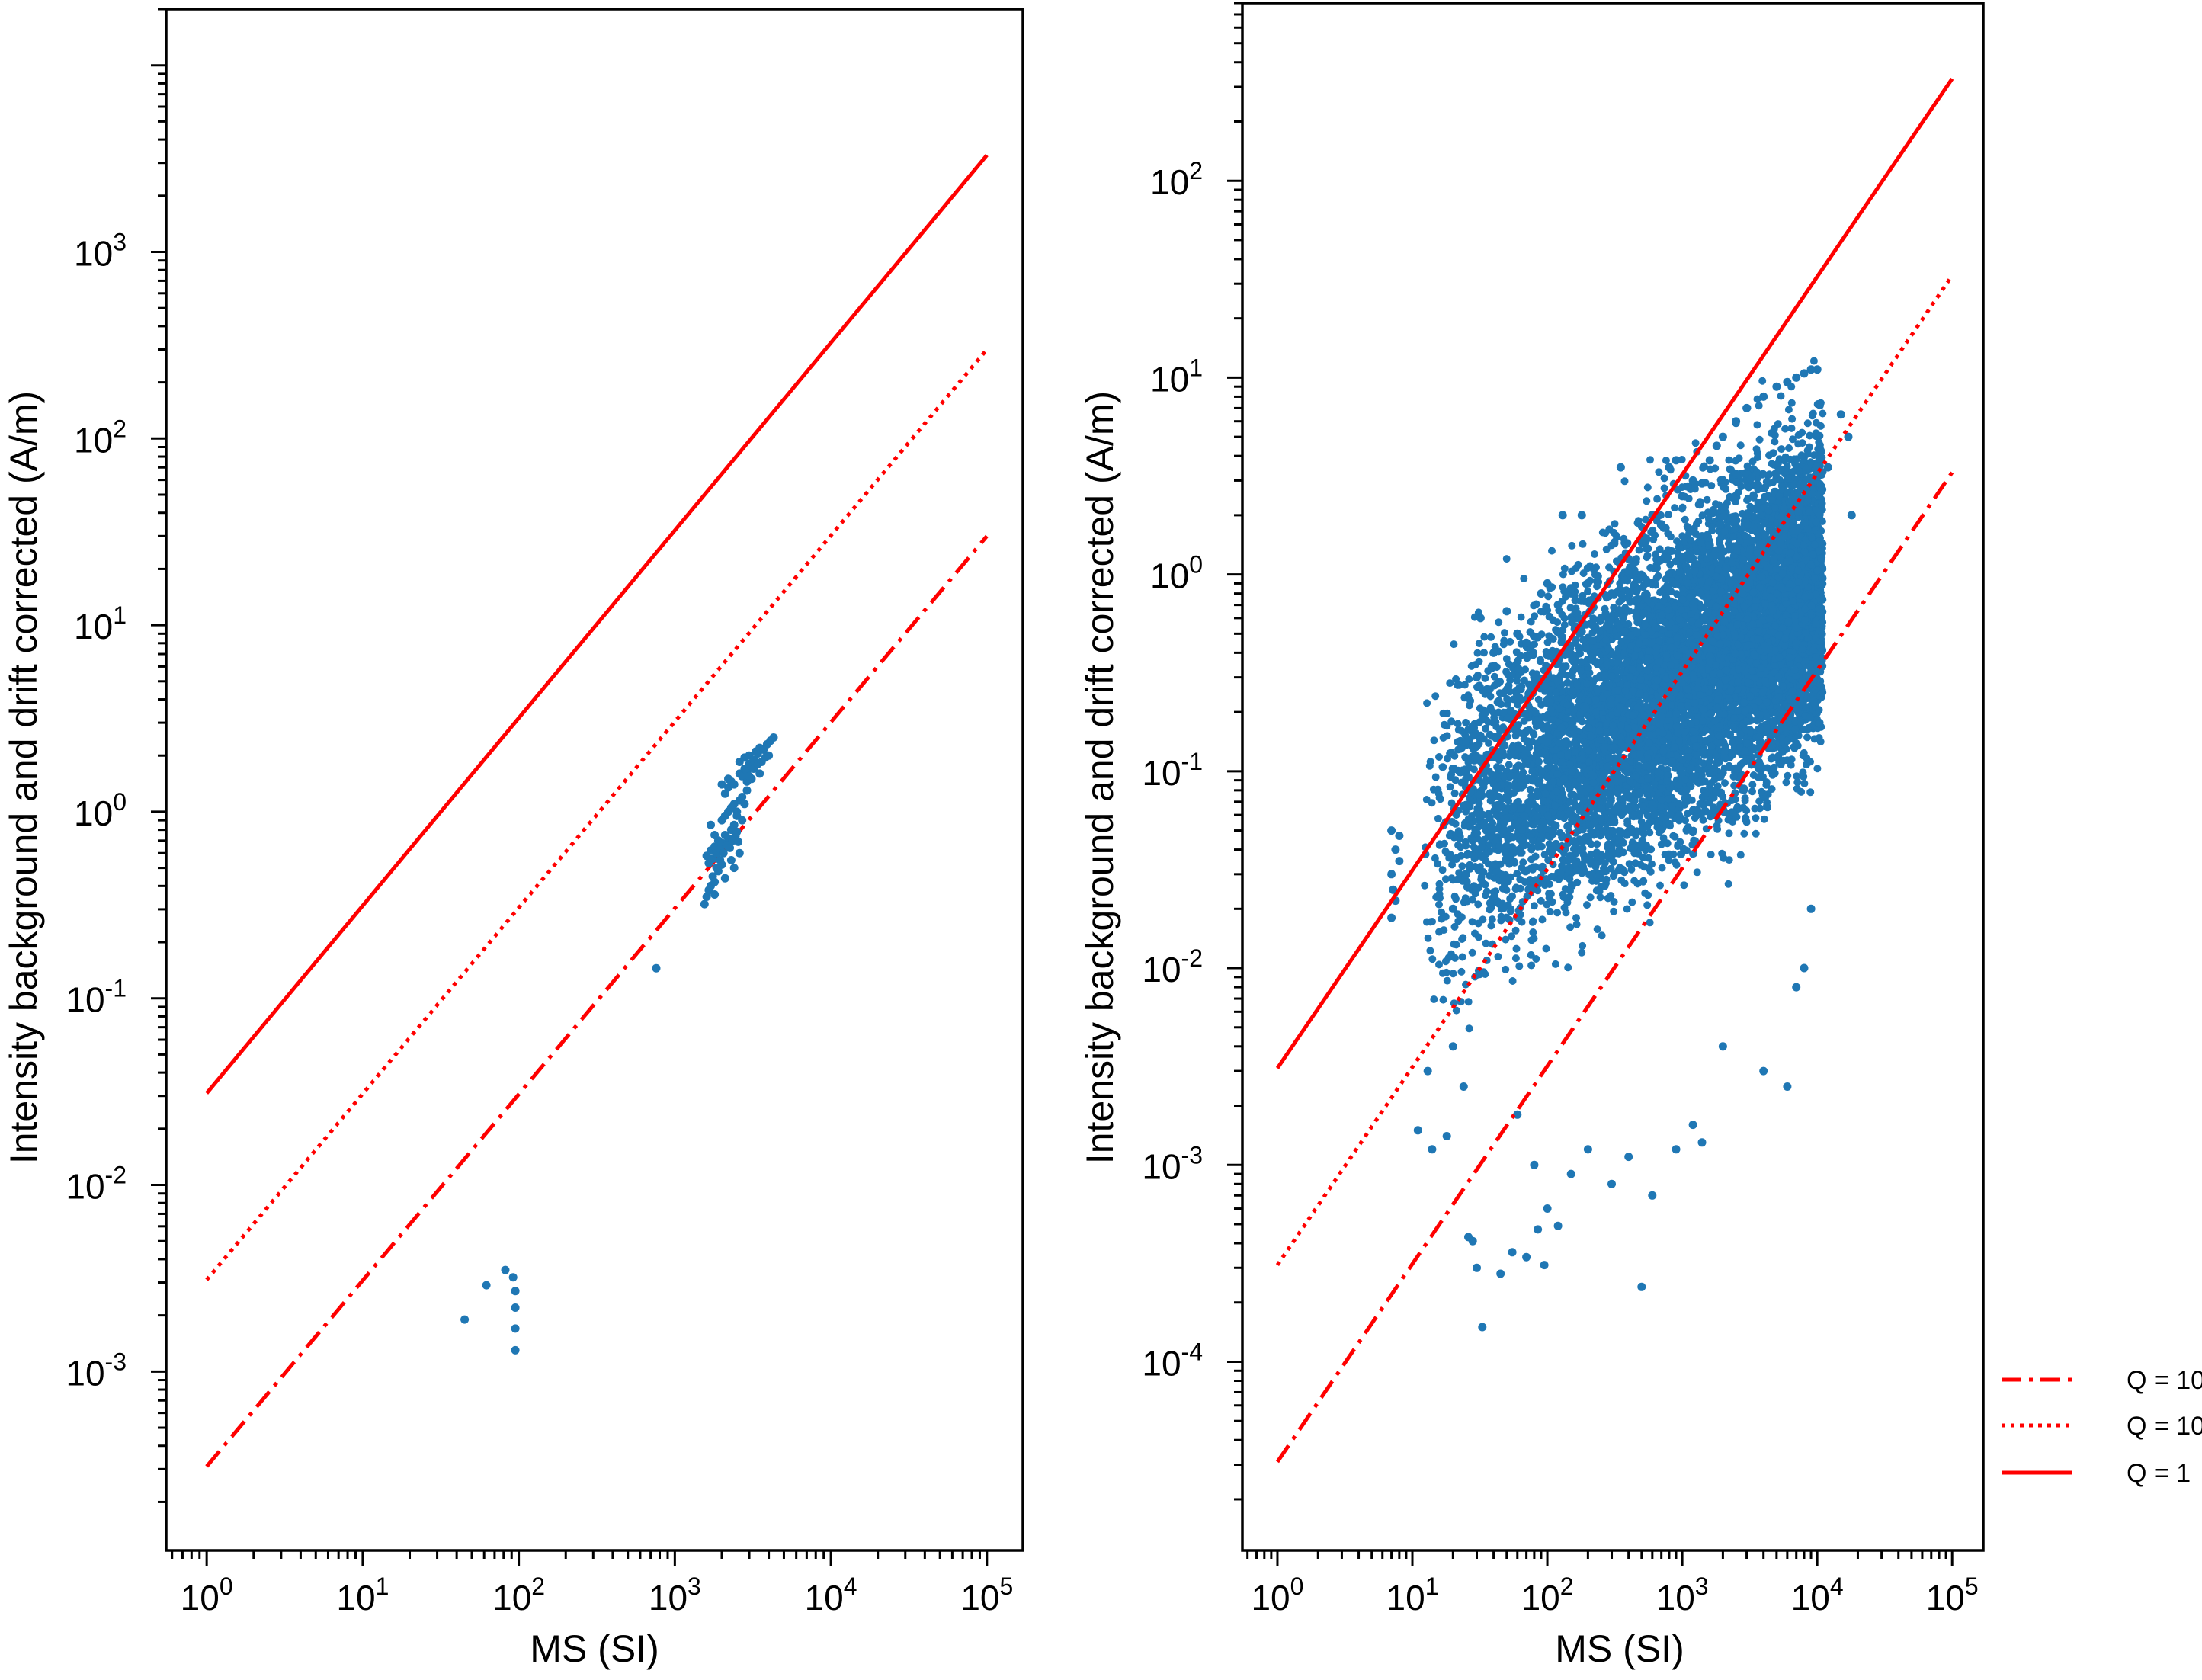  I want to click on left-scatter-points, so click(619, 1044).